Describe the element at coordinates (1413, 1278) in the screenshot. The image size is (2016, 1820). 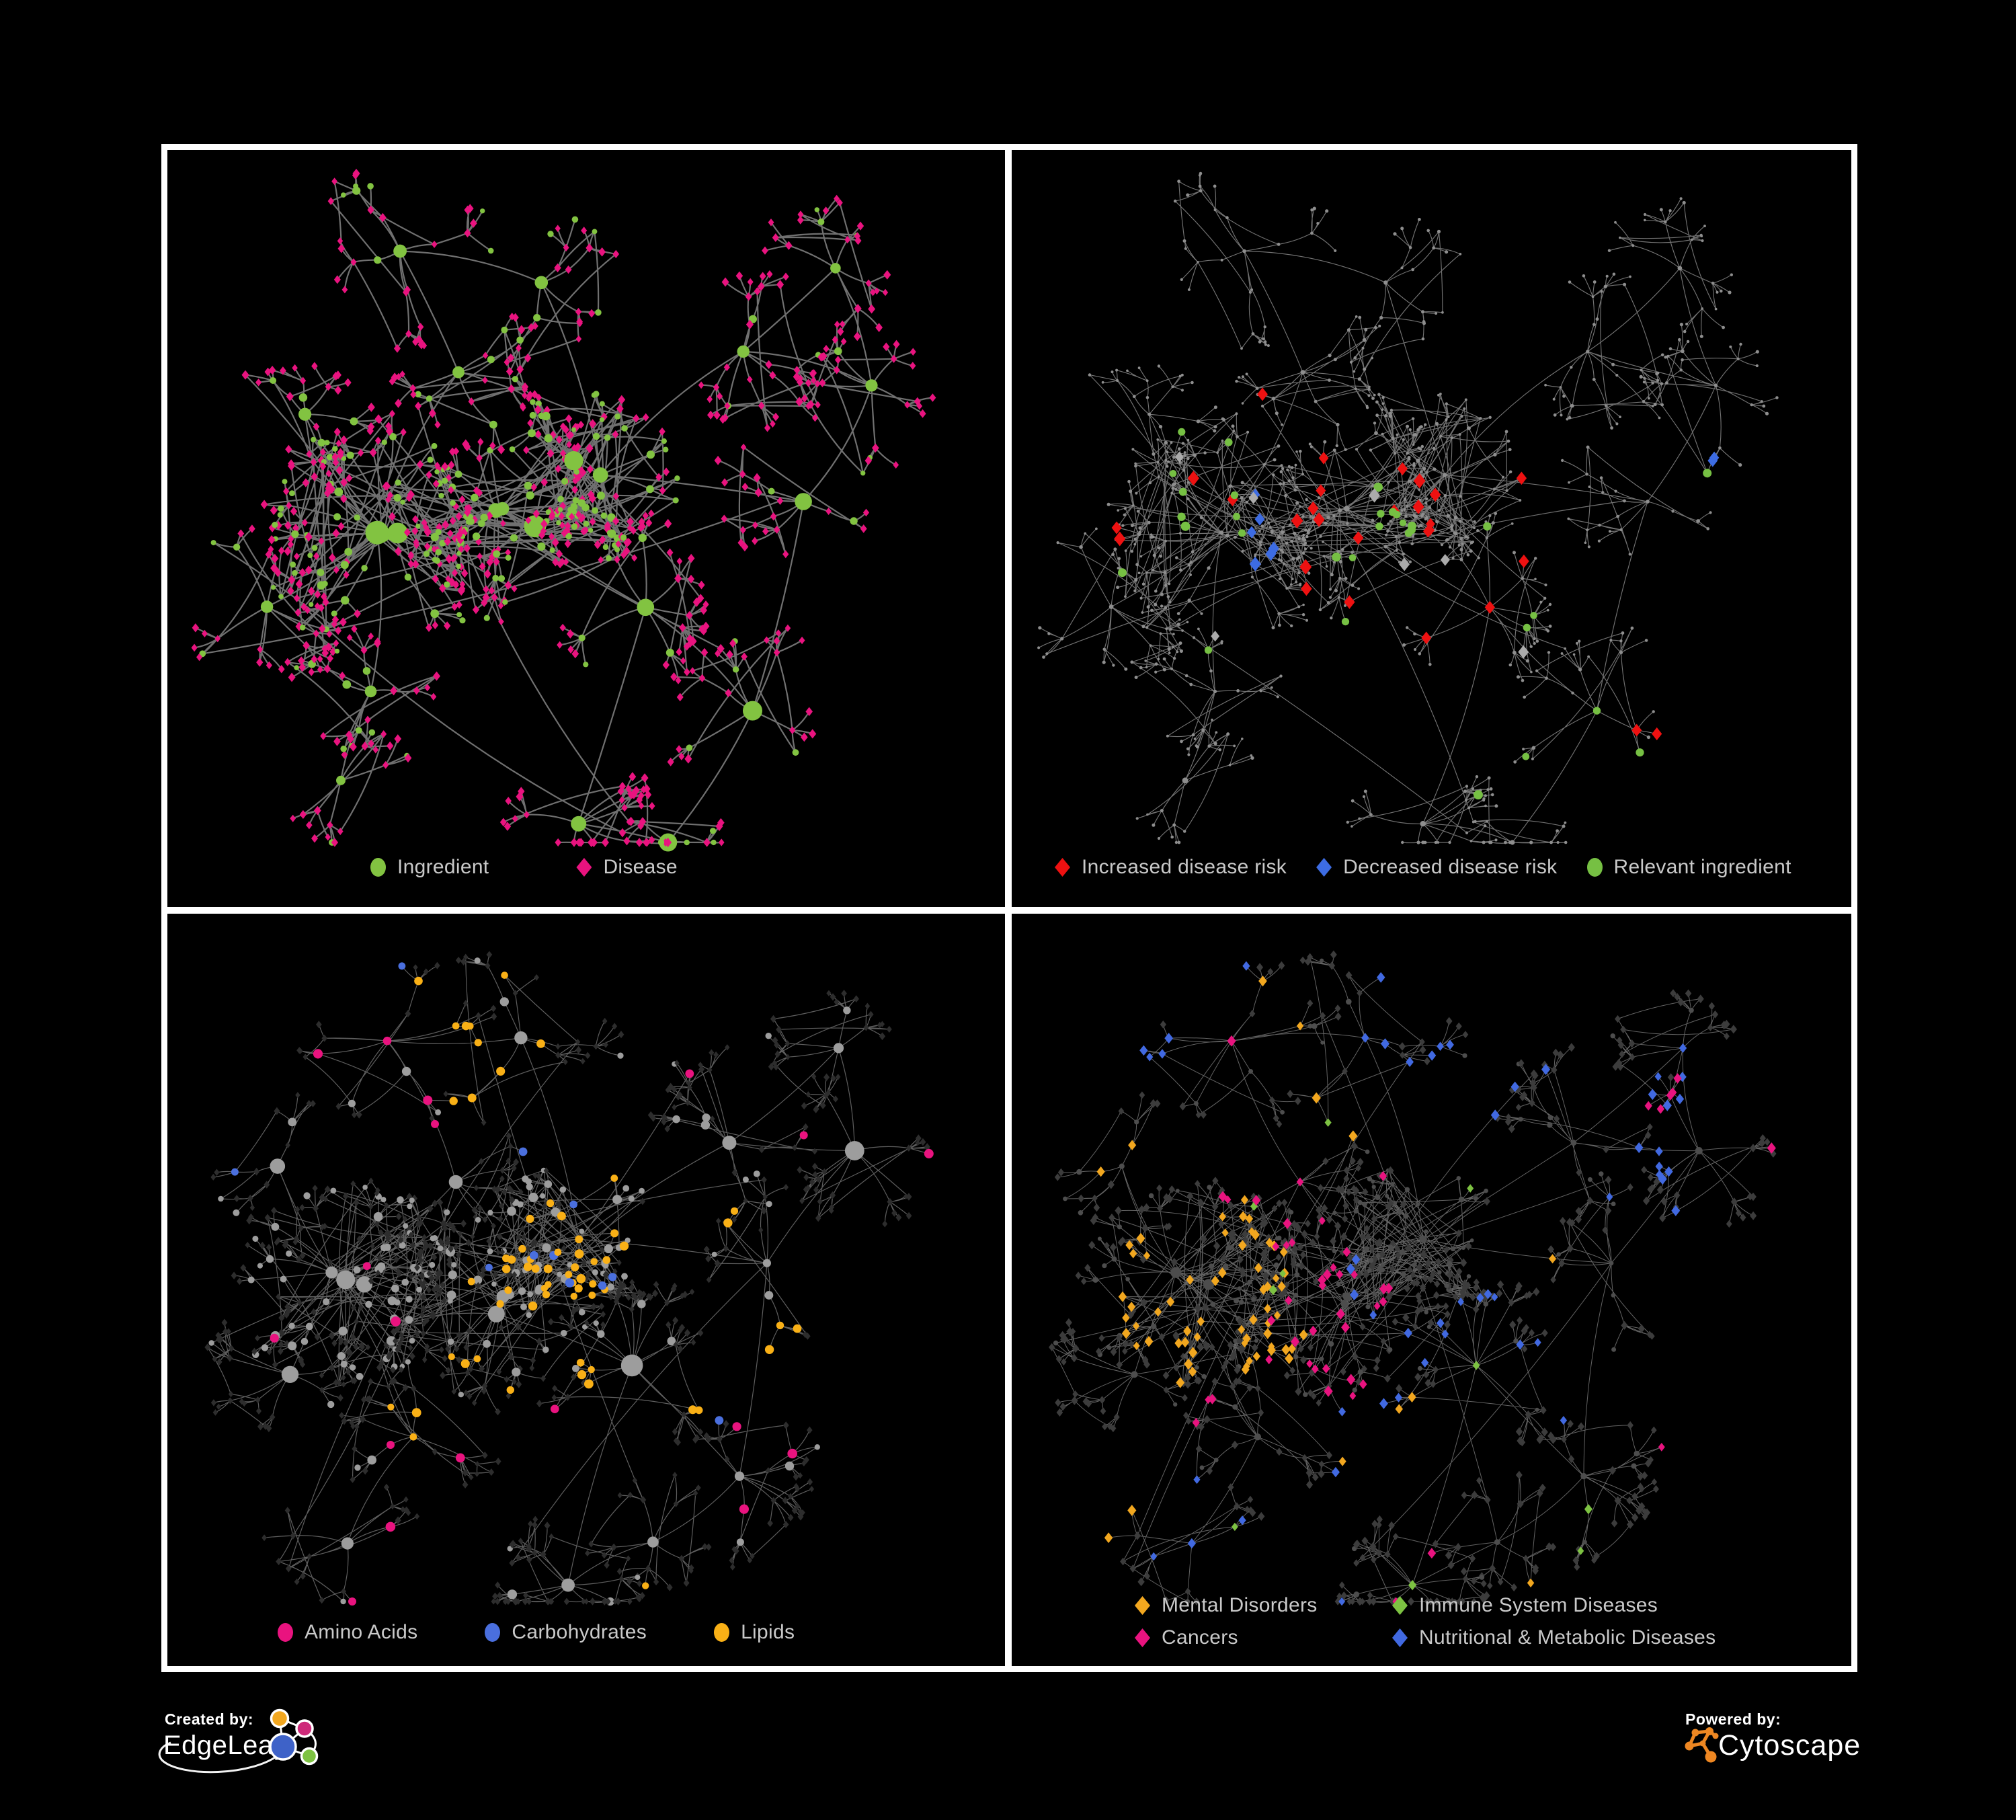
I see `network-graph-disease-categories` at that location.